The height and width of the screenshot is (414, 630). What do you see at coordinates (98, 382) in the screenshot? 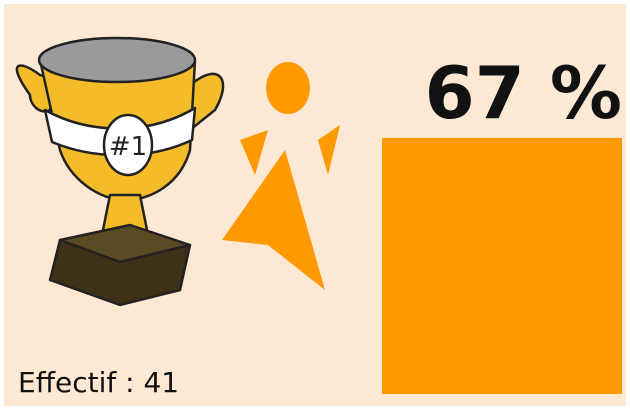
I see `count-label: Effectif : 41` at bounding box center [98, 382].